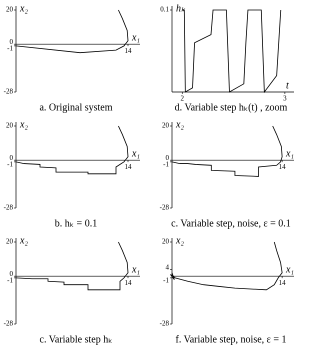 This screenshot has width=320, height=356. What do you see at coordinates (76, 339) in the screenshot?
I see `panel-caption: c. Variable step hₖ` at bounding box center [76, 339].